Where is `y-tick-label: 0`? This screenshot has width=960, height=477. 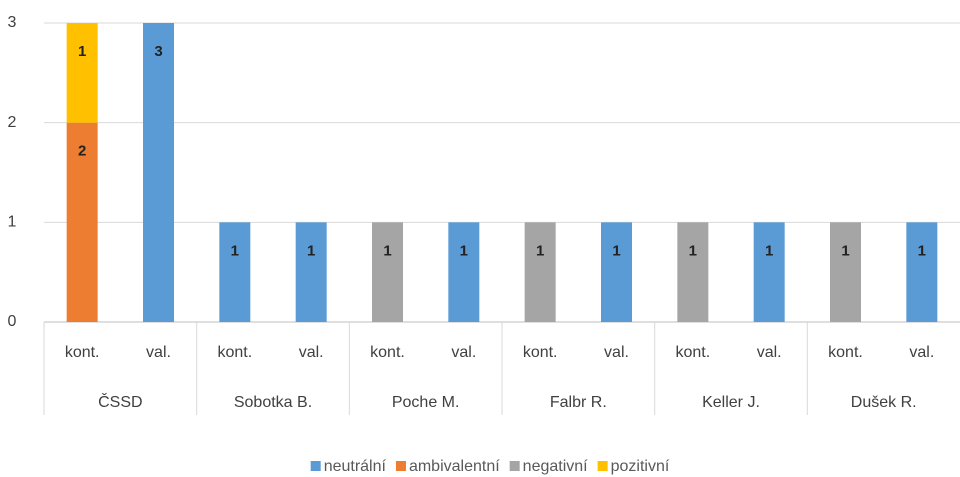
y-tick-label: 0 is located at coordinates (12, 321).